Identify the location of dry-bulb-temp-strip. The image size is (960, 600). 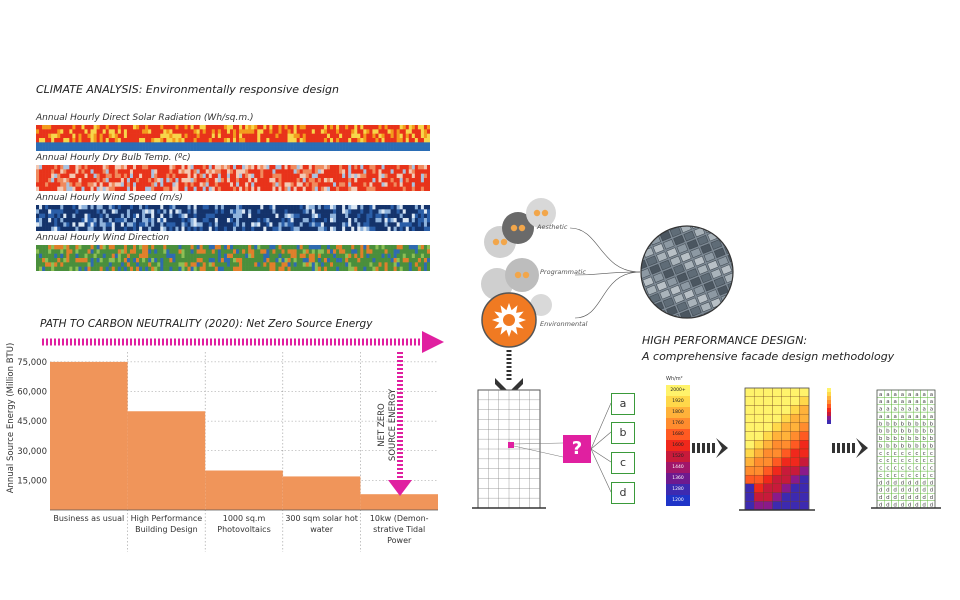
(233, 178).